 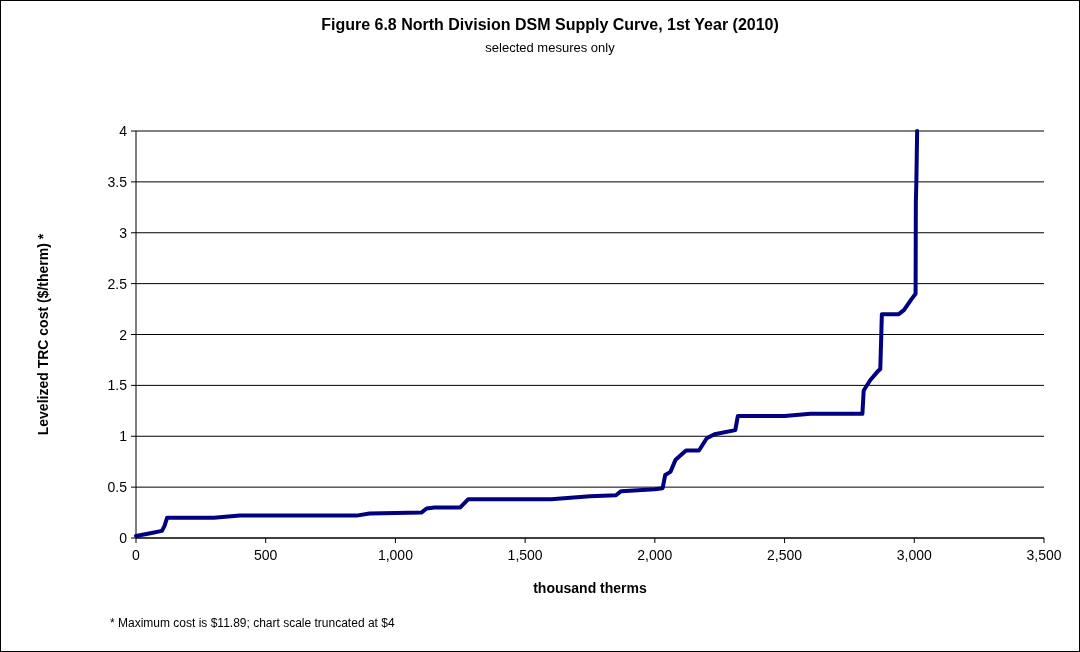 What do you see at coordinates (123, 334) in the screenshot?
I see `y-tick-label: 2` at bounding box center [123, 334].